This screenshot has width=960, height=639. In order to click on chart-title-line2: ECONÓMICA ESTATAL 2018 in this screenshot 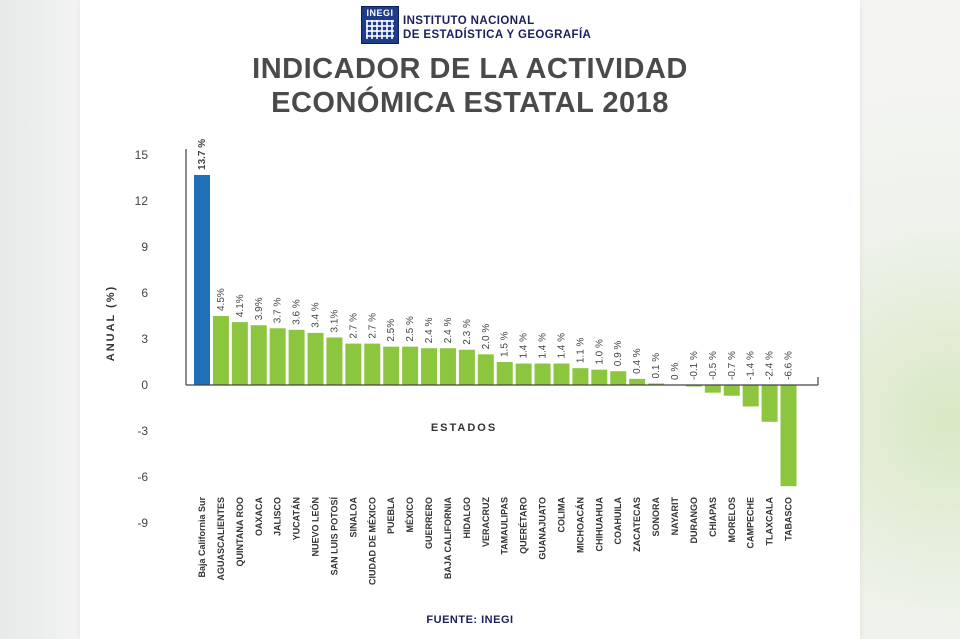, I will do `click(470, 103)`.